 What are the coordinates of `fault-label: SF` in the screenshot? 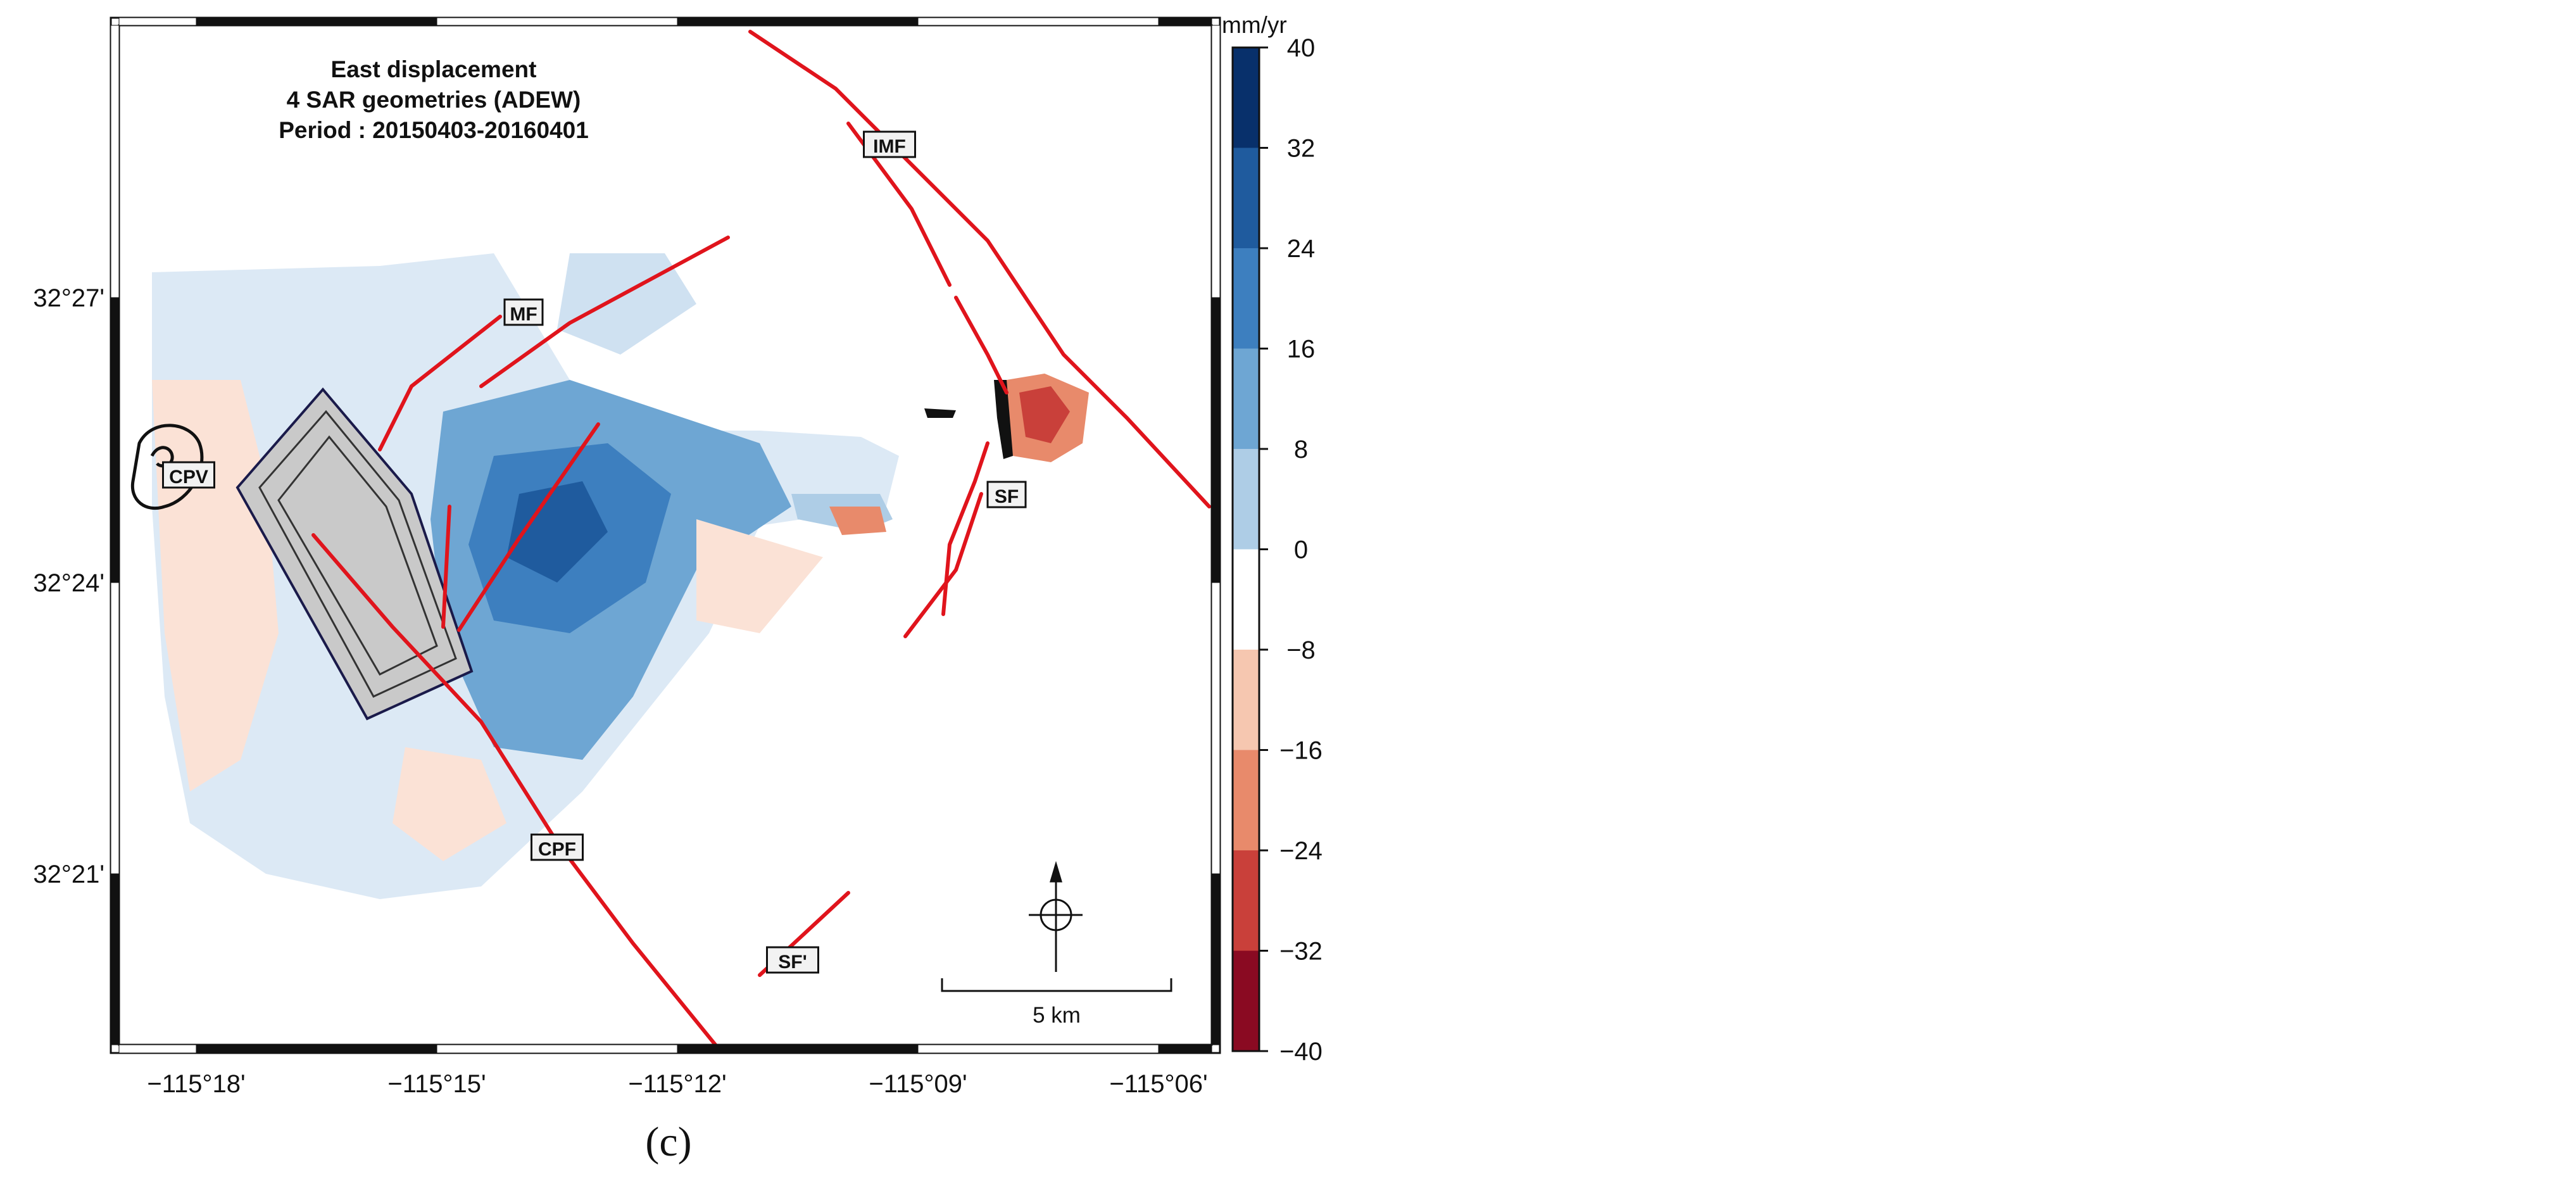 It's located at (1006, 494).